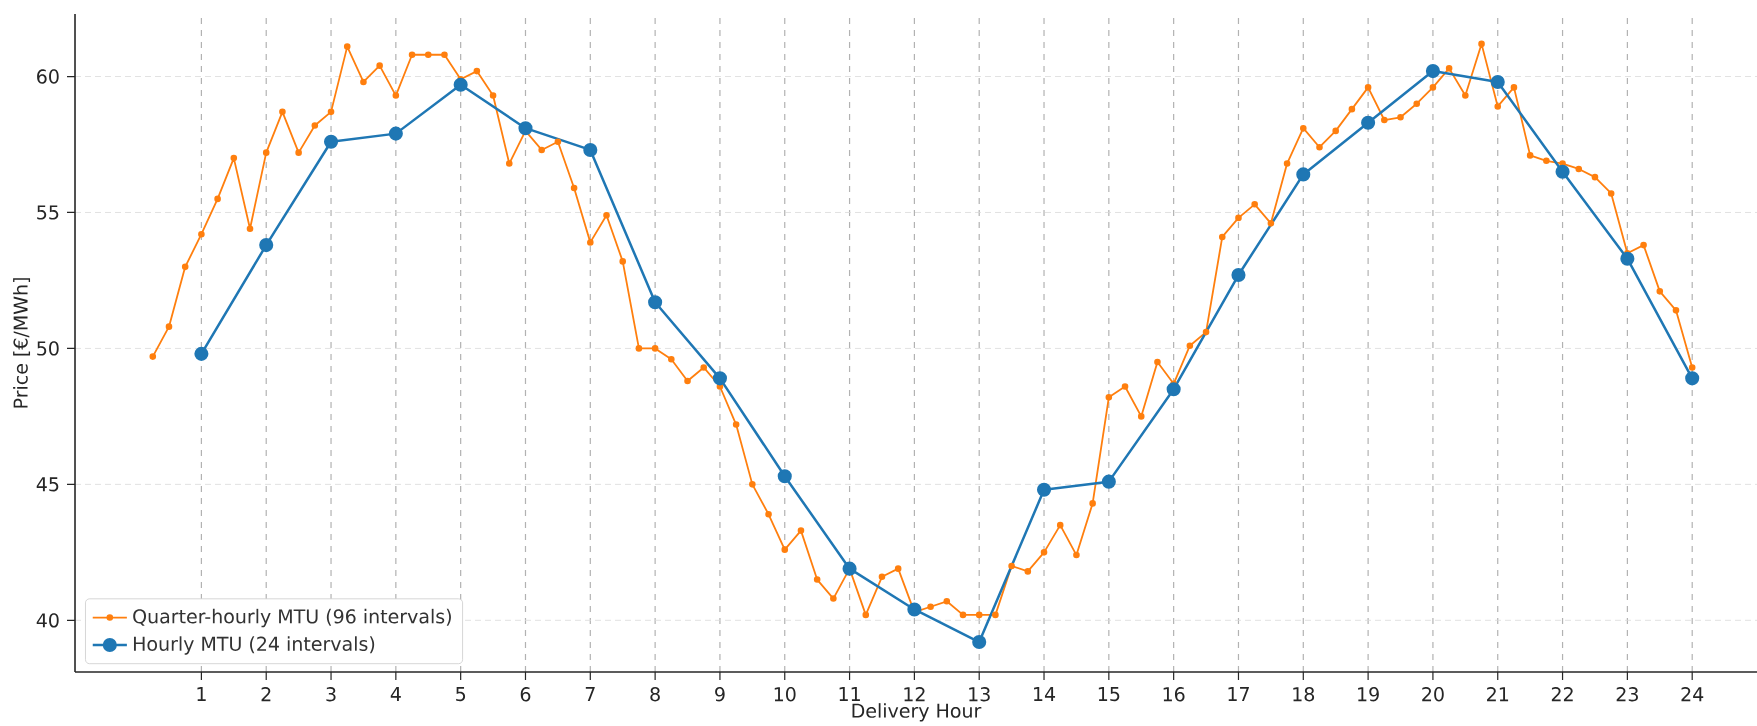 The image size is (1757, 726). Describe the element at coordinates (785, 694) in the screenshot. I see `x-tick-label: 10` at that location.